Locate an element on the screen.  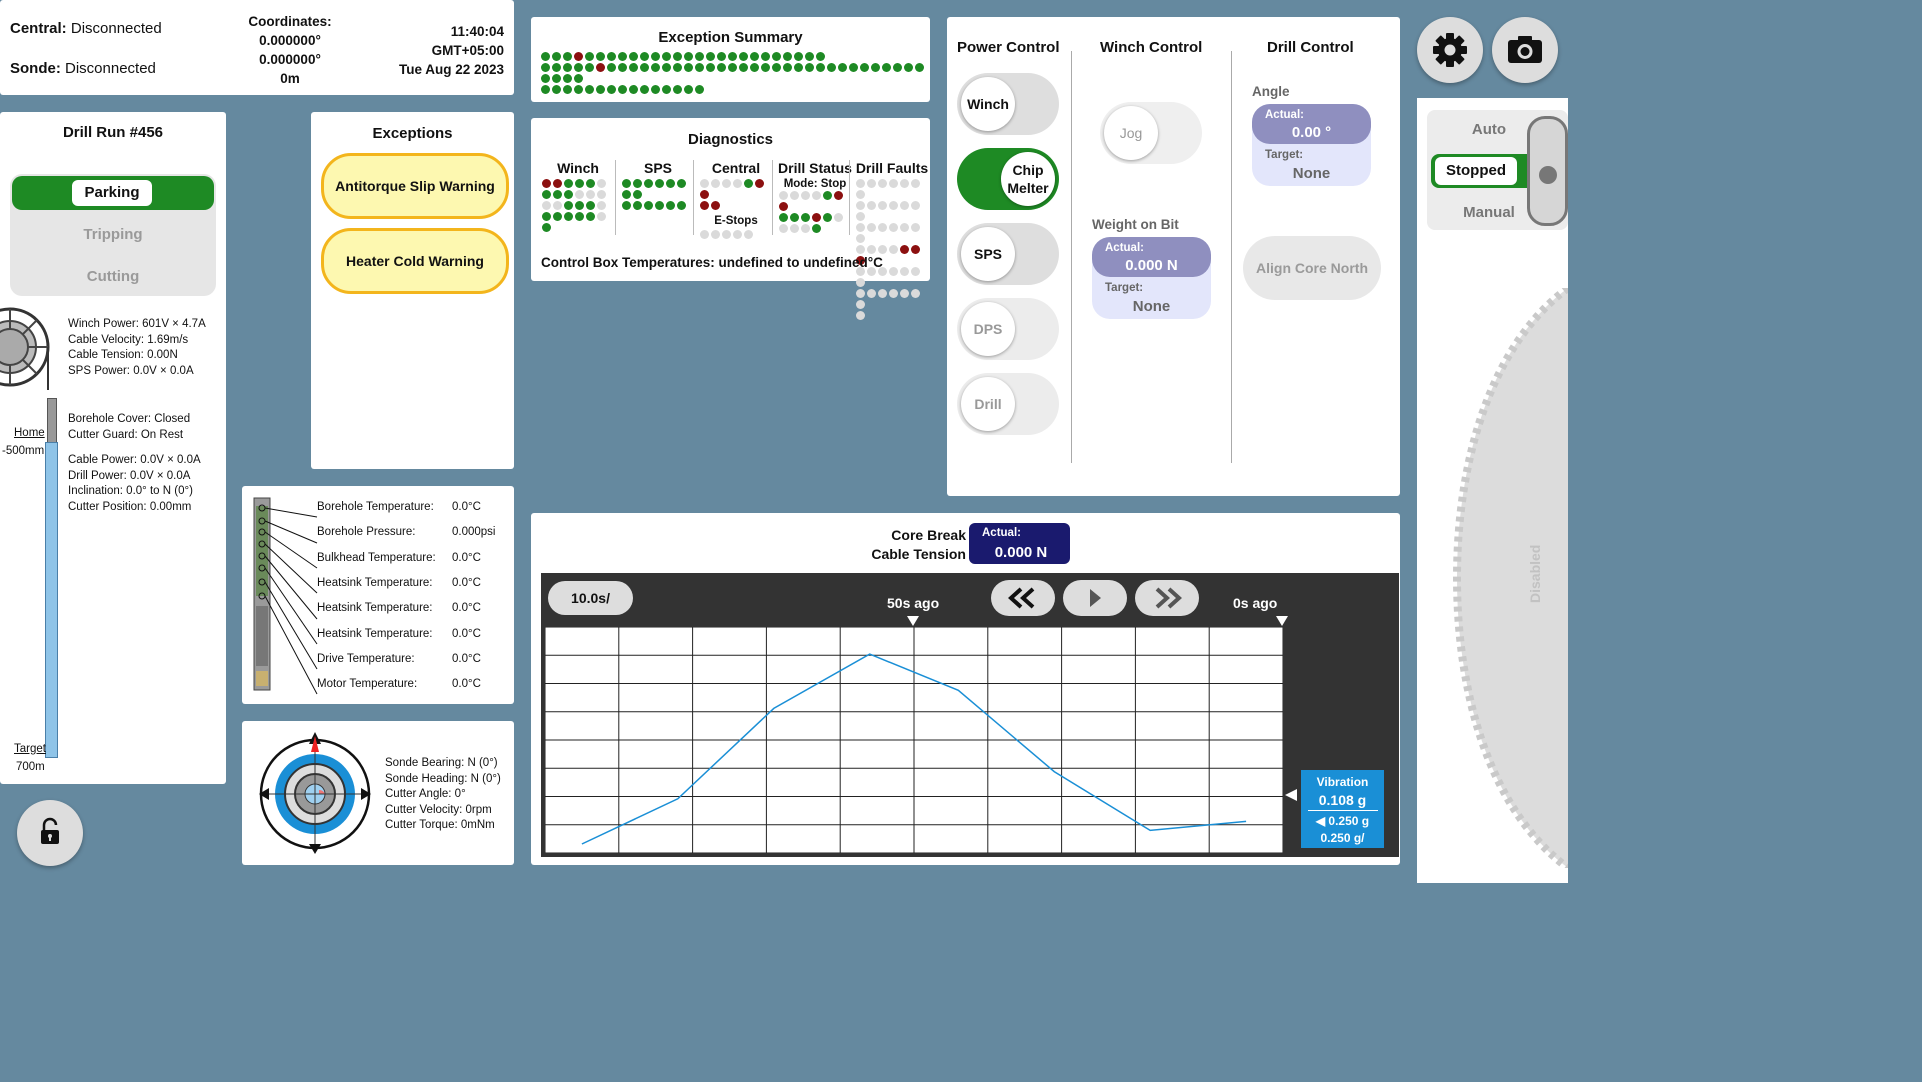
plot-area is located at coordinates (914, 740).